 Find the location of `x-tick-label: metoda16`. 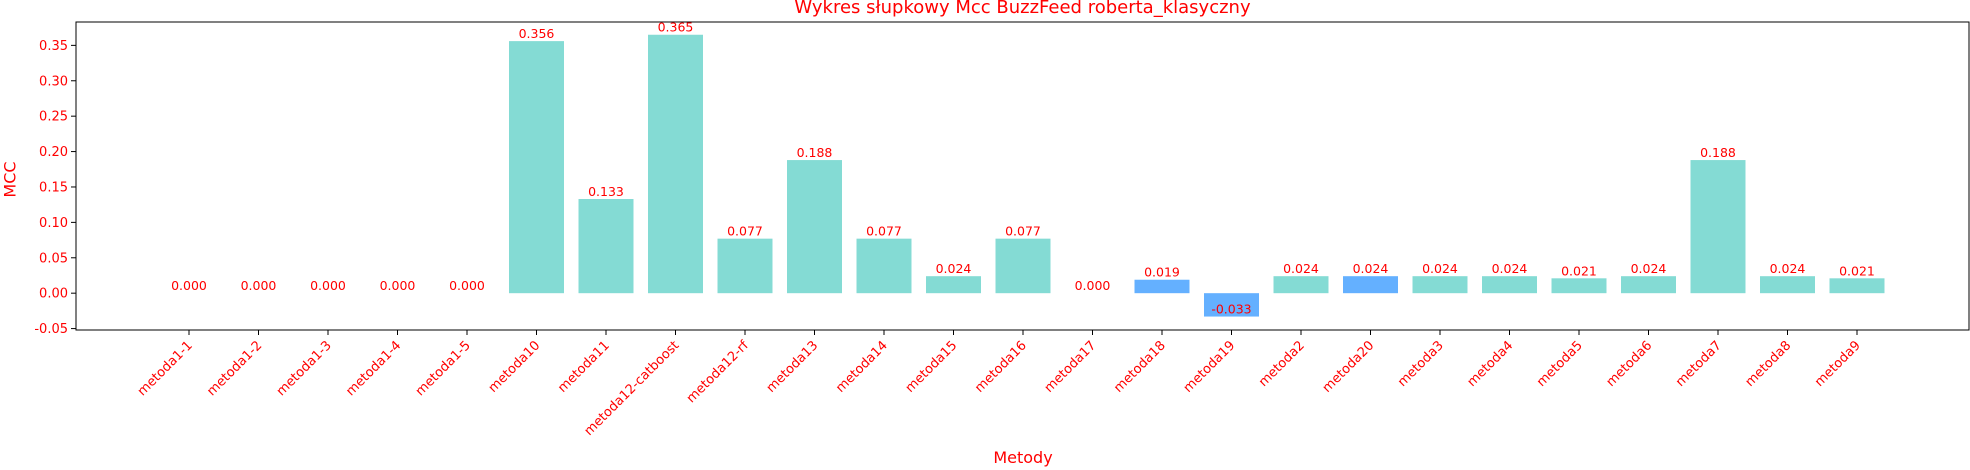

x-tick-label: metoda16 is located at coordinates (1001, 367).